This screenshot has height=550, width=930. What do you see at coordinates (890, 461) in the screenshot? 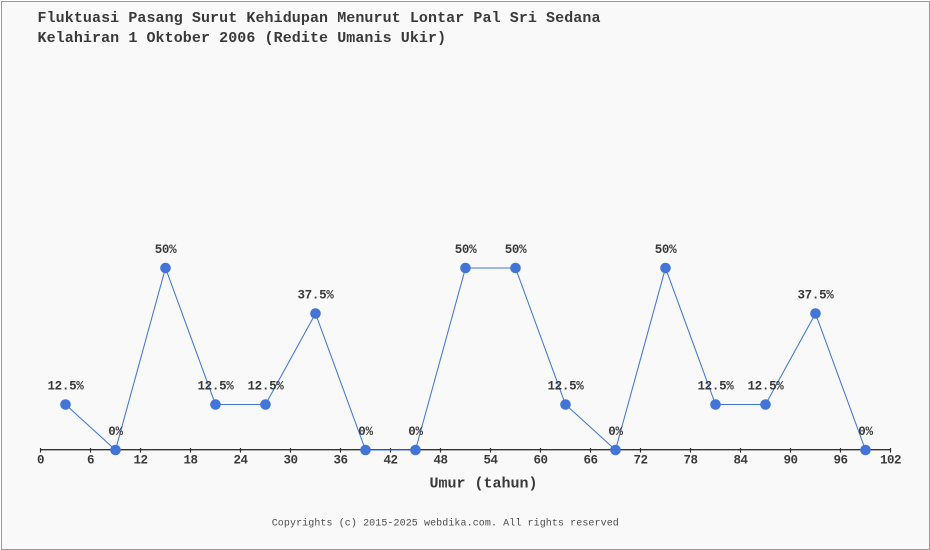
I see `svg-text: 102` at bounding box center [890, 461].